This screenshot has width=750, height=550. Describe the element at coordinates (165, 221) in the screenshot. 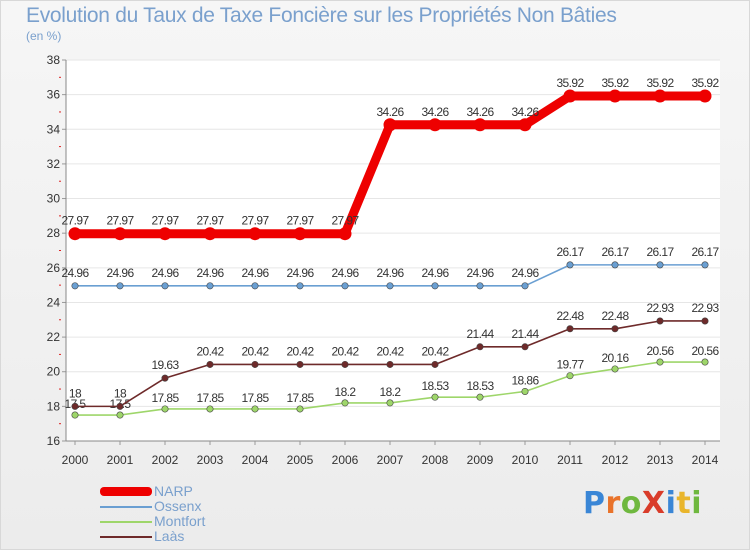

I see `data-label-narp-2002: 27.97` at that location.